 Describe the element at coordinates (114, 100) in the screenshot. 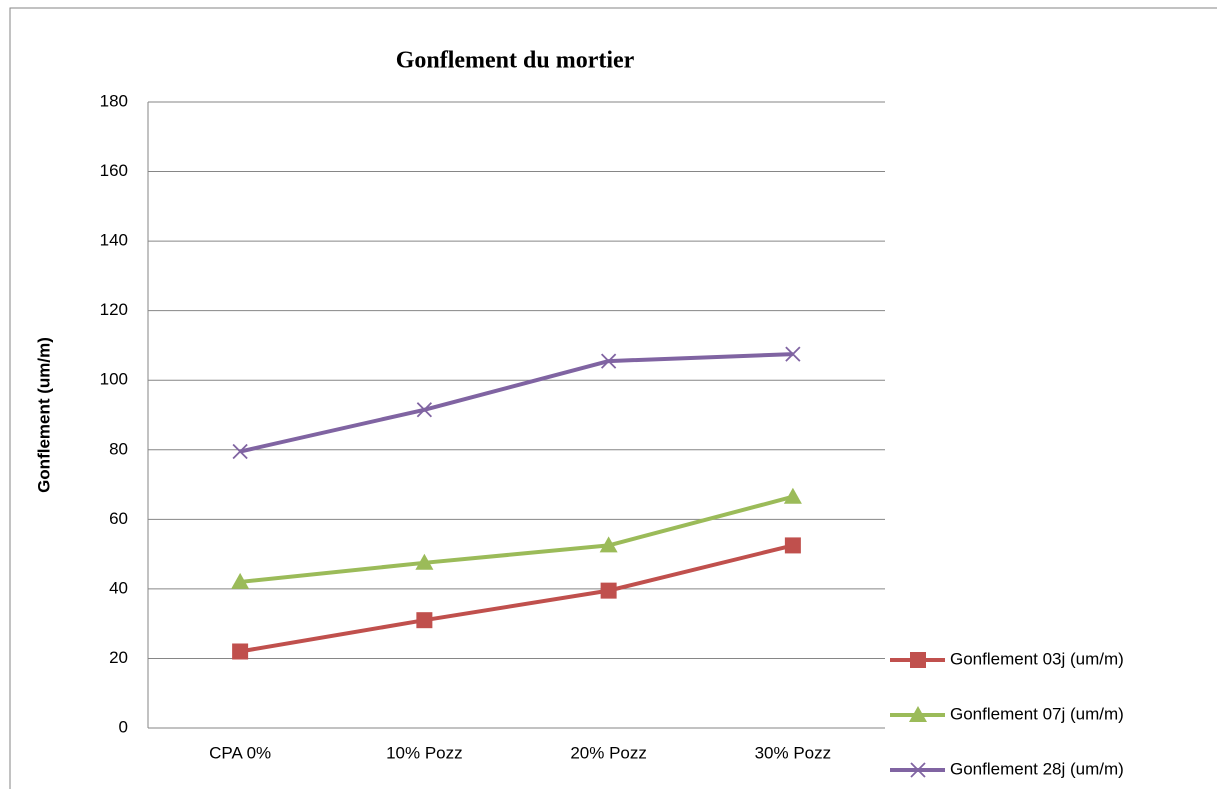

I see `y-tick-label: 180` at that location.